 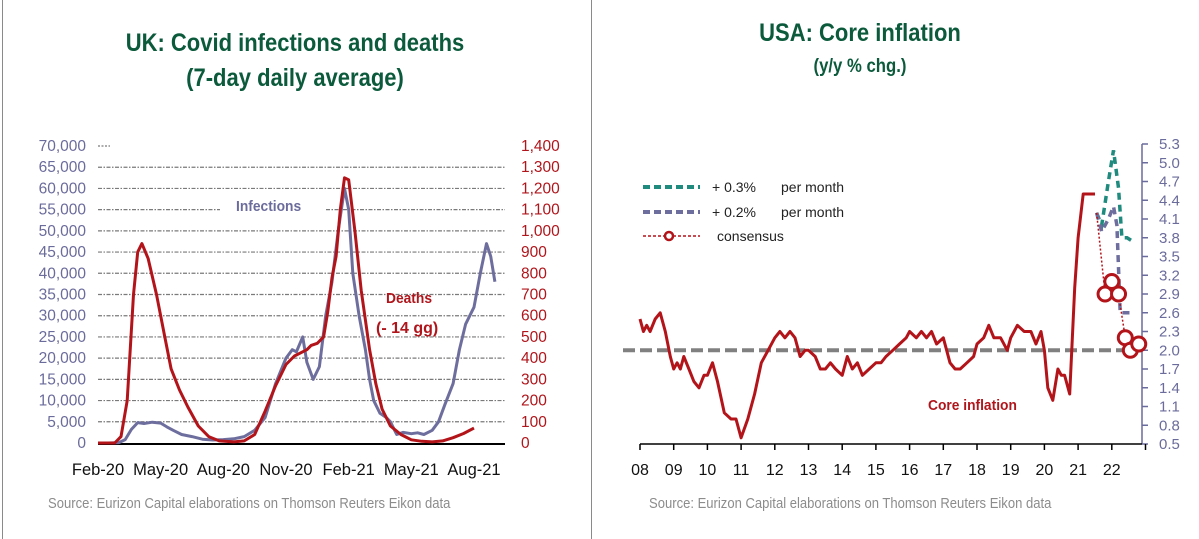 What do you see at coordinates (1169, 313) in the screenshot?
I see `usa-y-tick-label: 2.6` at bounding box center [1169, 313].